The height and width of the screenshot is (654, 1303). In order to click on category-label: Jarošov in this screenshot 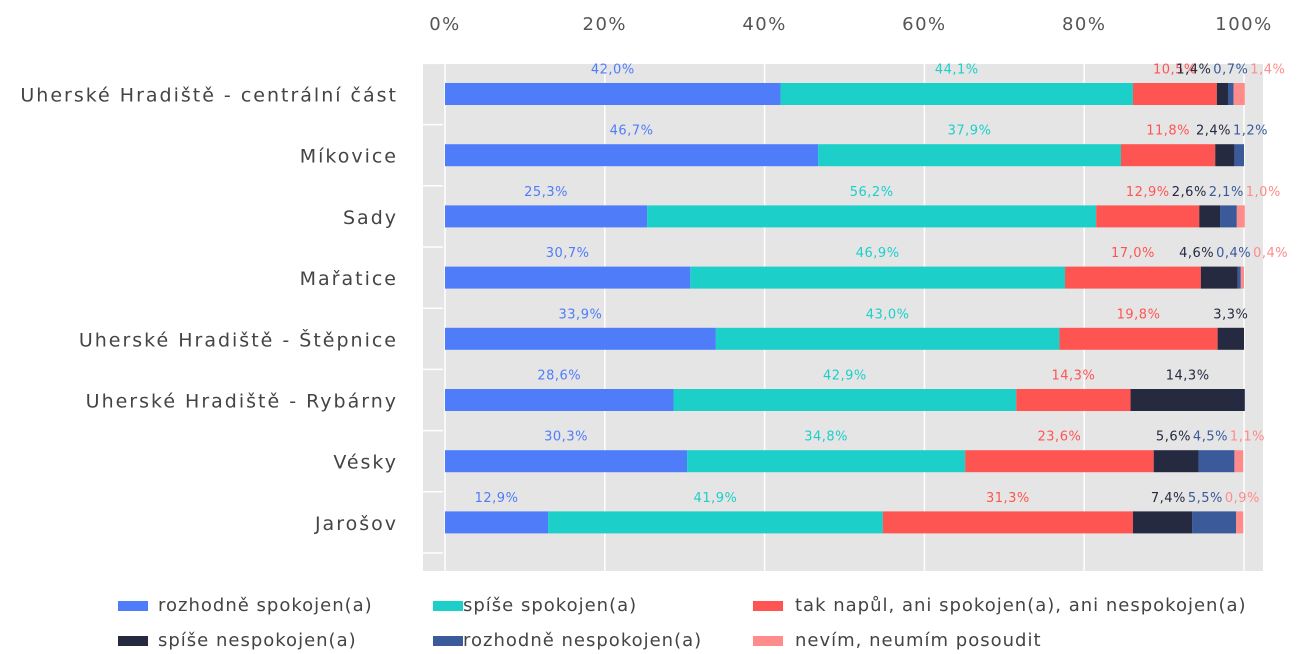, I will do `click(356, 524)`.